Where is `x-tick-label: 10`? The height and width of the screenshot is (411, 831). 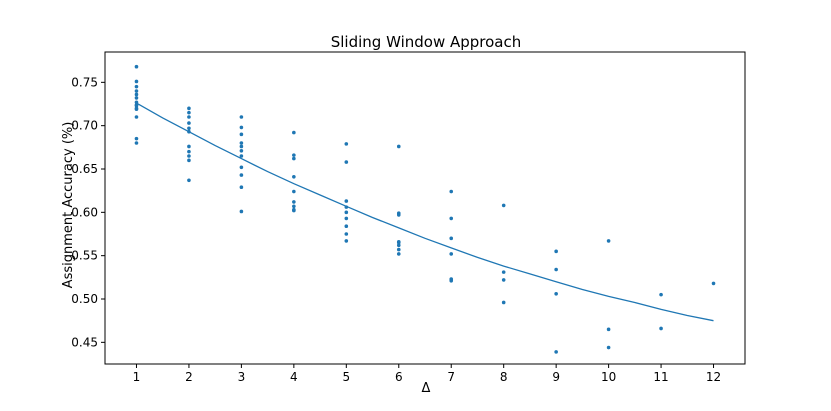
x-tick-label: 10 is located at coordinates (608, 377).